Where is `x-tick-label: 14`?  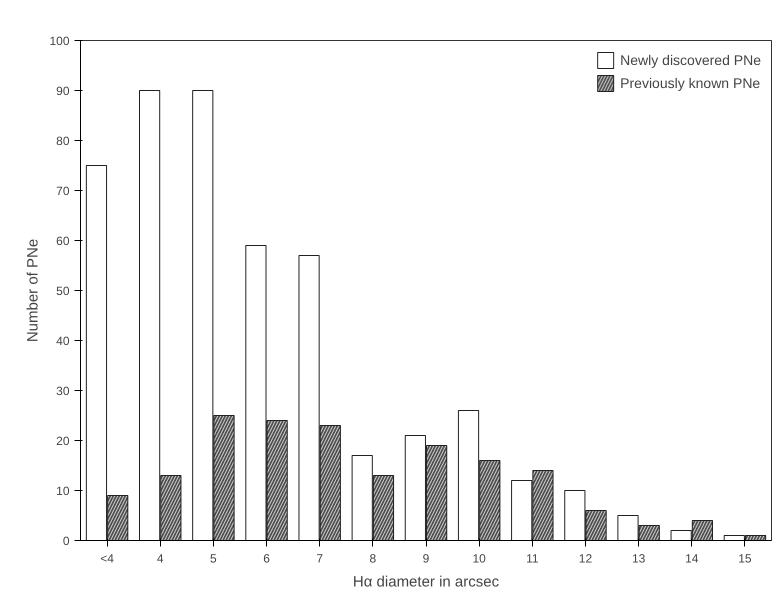
x-tick-label: 14 is located at coordinates (692, 559).